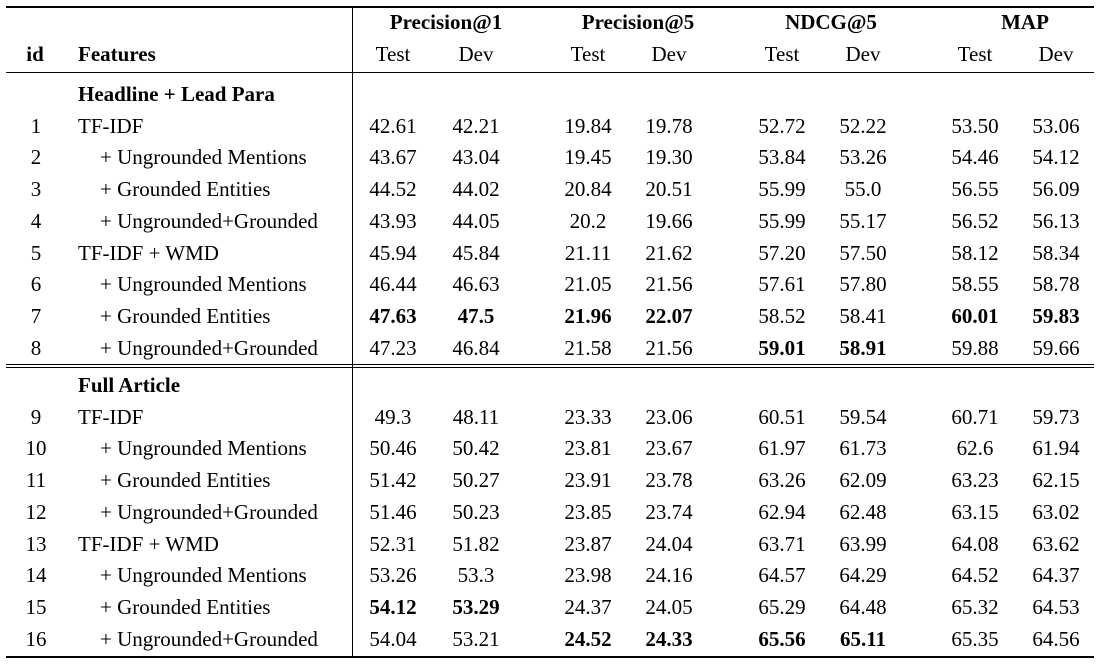  I want to click on metric-value: 51.42, so click(393, 480).